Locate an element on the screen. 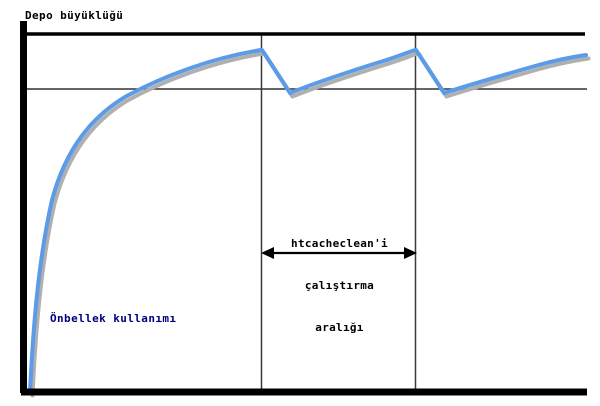 The width and height of the screenshot is (600, 406). interval-arrow-head-left is located at coordinates (267, 253).